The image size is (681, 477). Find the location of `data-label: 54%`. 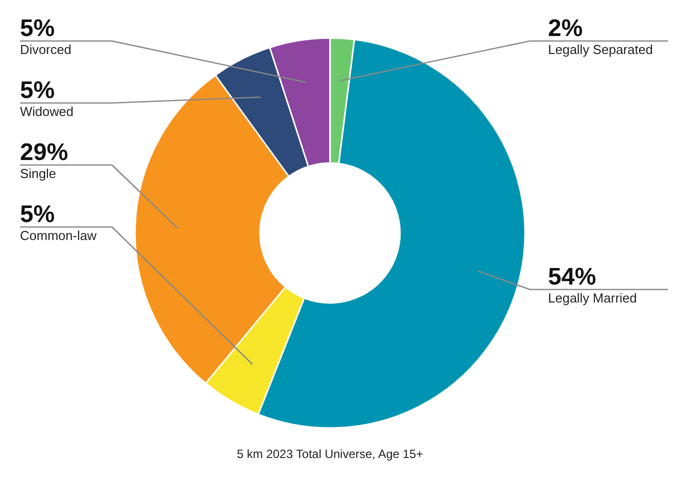

data-label: 54% is located at coordinates (572, 276).